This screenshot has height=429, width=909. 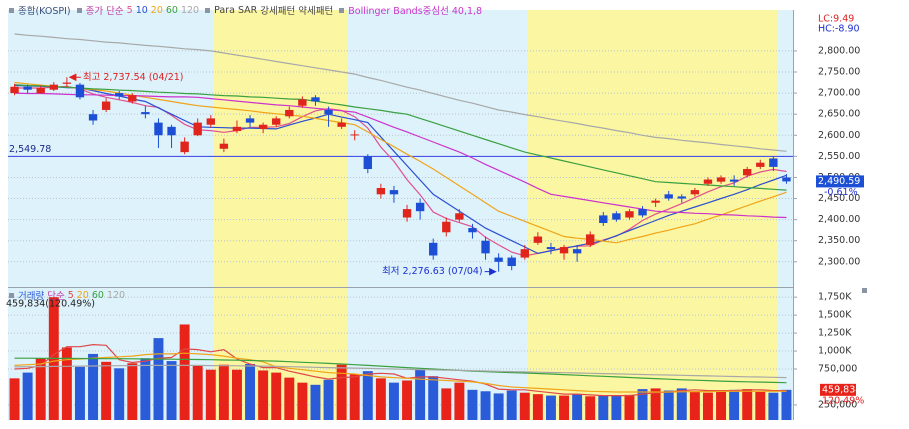 What do you see at coordinates (50, 304) in the screenshot?
I see `volume-info: 459,834(120.49%)` at bounding box center [50, 304].